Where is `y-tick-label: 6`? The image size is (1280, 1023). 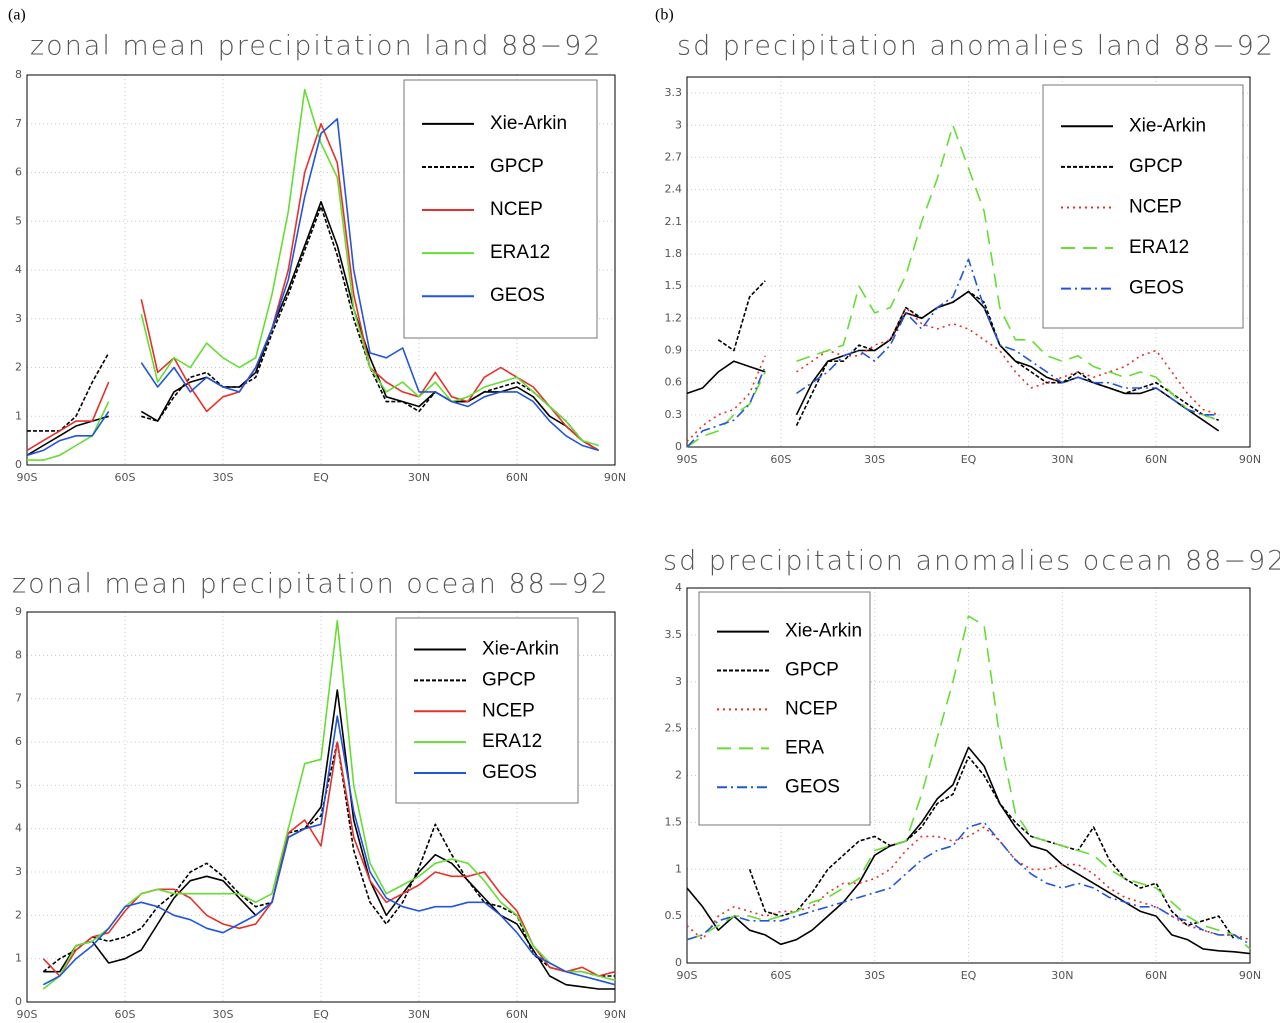
y-tick-label: 6 is located at coordinates (18, 172).